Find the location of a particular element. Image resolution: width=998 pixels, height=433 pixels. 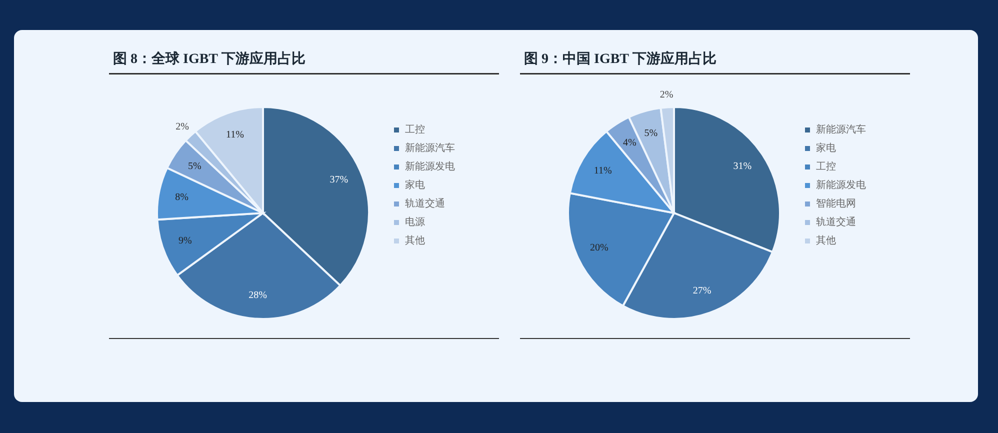

data-label: 8% is located at coordinates (181, 198).